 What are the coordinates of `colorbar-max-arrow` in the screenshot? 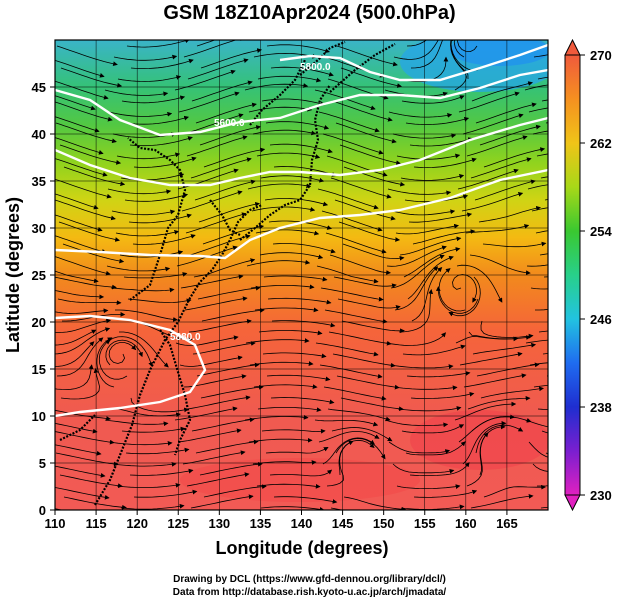 It's located at (572, 47).